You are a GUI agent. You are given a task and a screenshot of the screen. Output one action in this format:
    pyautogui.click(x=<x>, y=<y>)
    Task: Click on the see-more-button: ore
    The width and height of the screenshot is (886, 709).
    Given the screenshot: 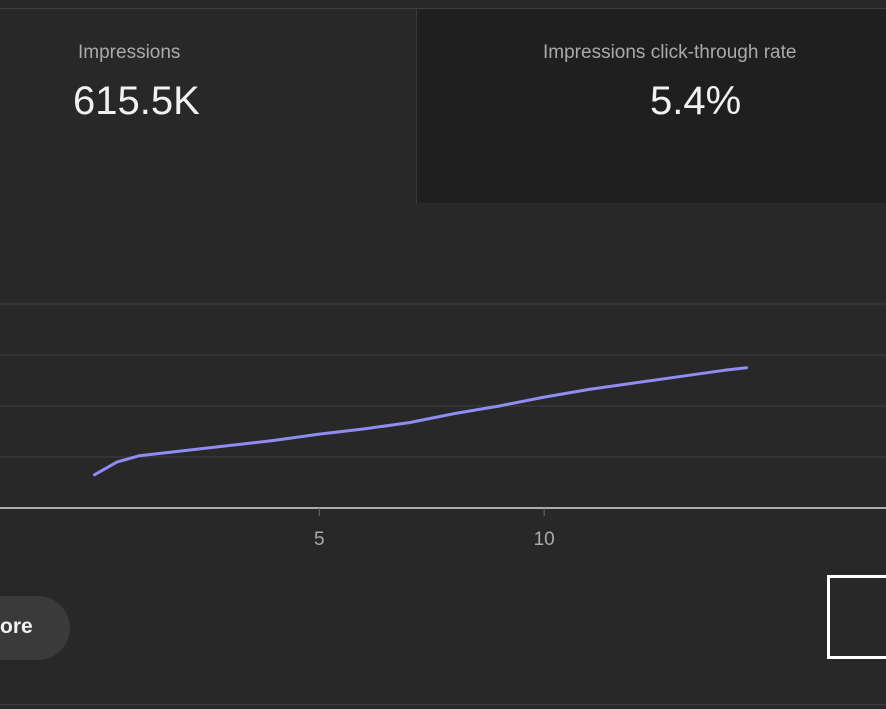 What is the action you would take?
    pyautogui.click(x=35, y=628)
    